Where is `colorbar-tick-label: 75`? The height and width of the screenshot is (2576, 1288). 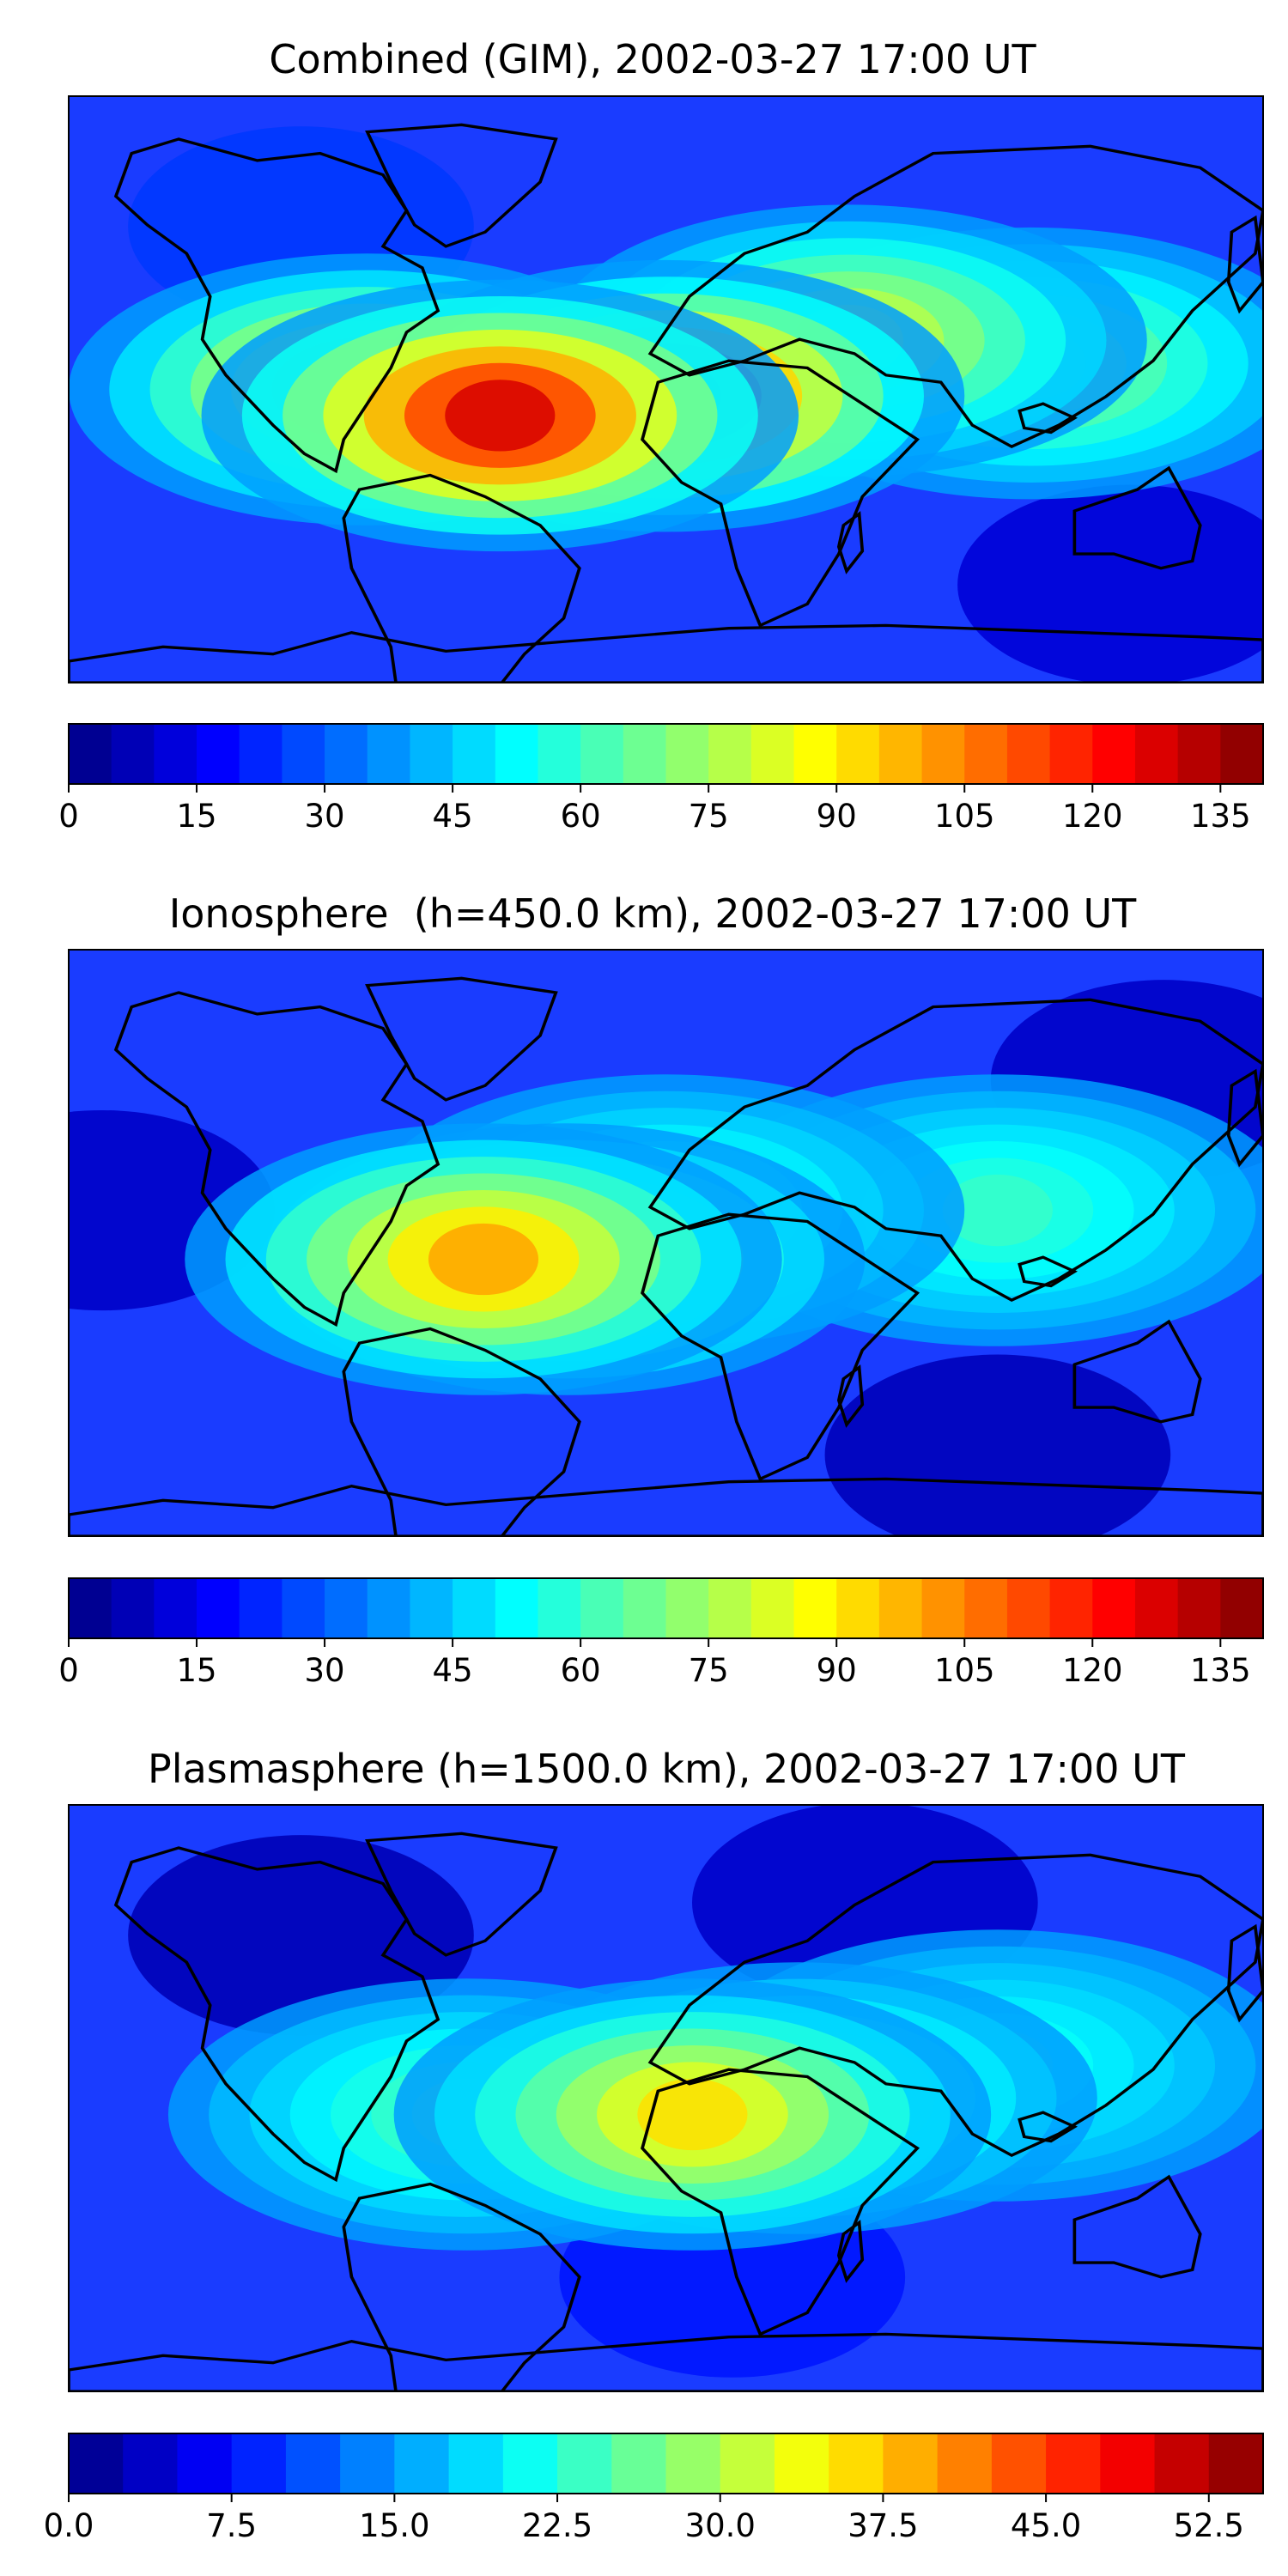
colorbar-tick-label: 75 is located at coordinates (709, 817).